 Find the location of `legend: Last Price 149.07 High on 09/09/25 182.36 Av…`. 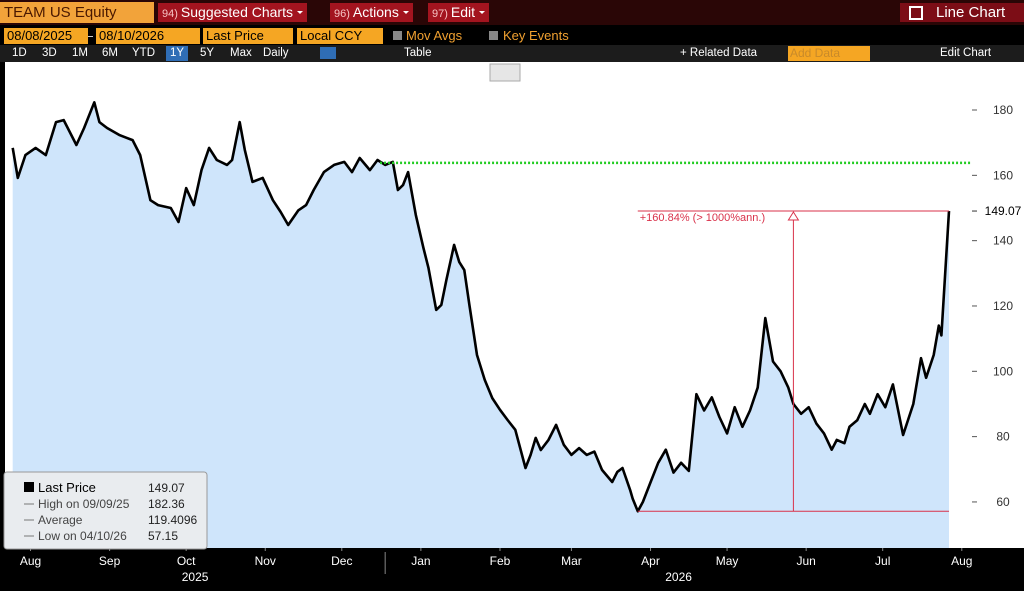

legend: Last Price 149.07 High on 09/09/25 182.36 Av… is located at coordinates (105, 510).